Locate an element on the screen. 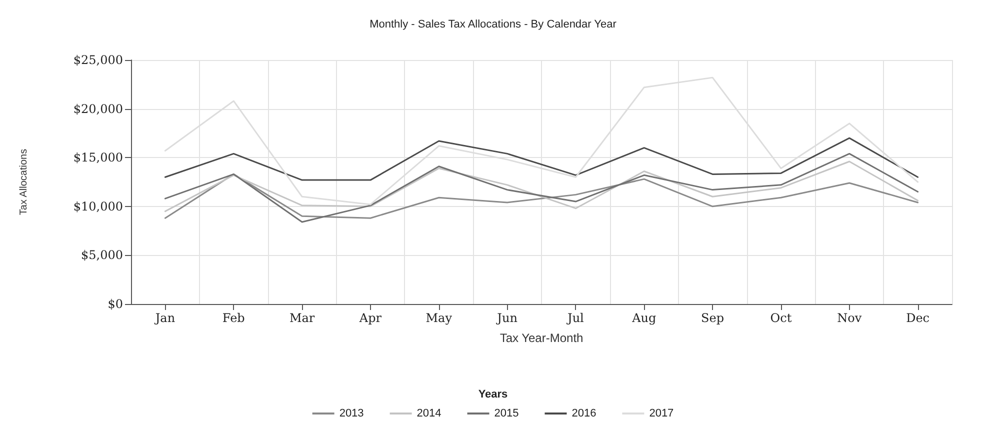 The width and height of the screenshot is (986, 428). chart-title: Monthly - Sales Tax Allocations - By Calendar Year is located at coordinates (493, 24).